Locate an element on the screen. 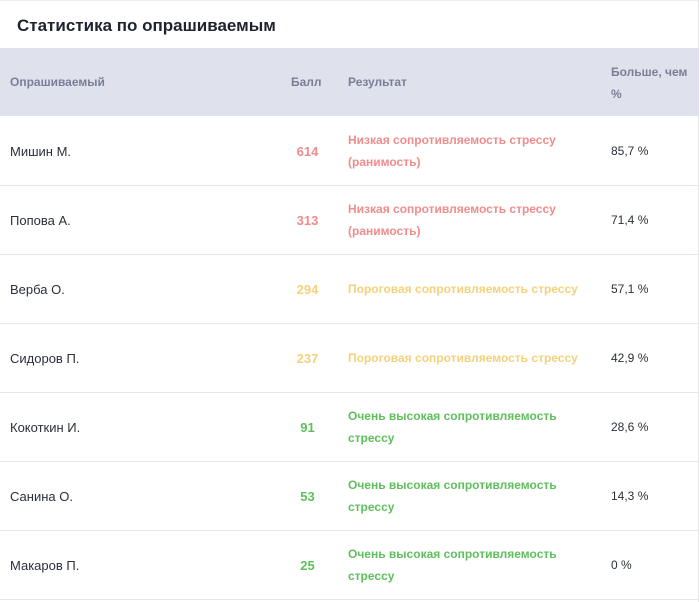 This screenshot has width=700, height=602. column-header-score: Балл is located at coordinates (306, 82).